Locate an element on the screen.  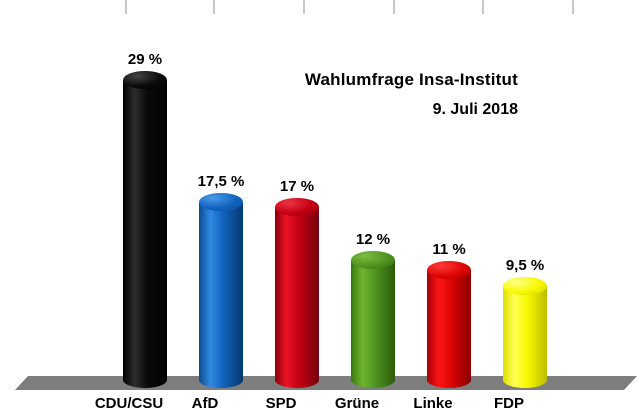
bar-cylinder-body-linke is located at coordinates (449, 329).